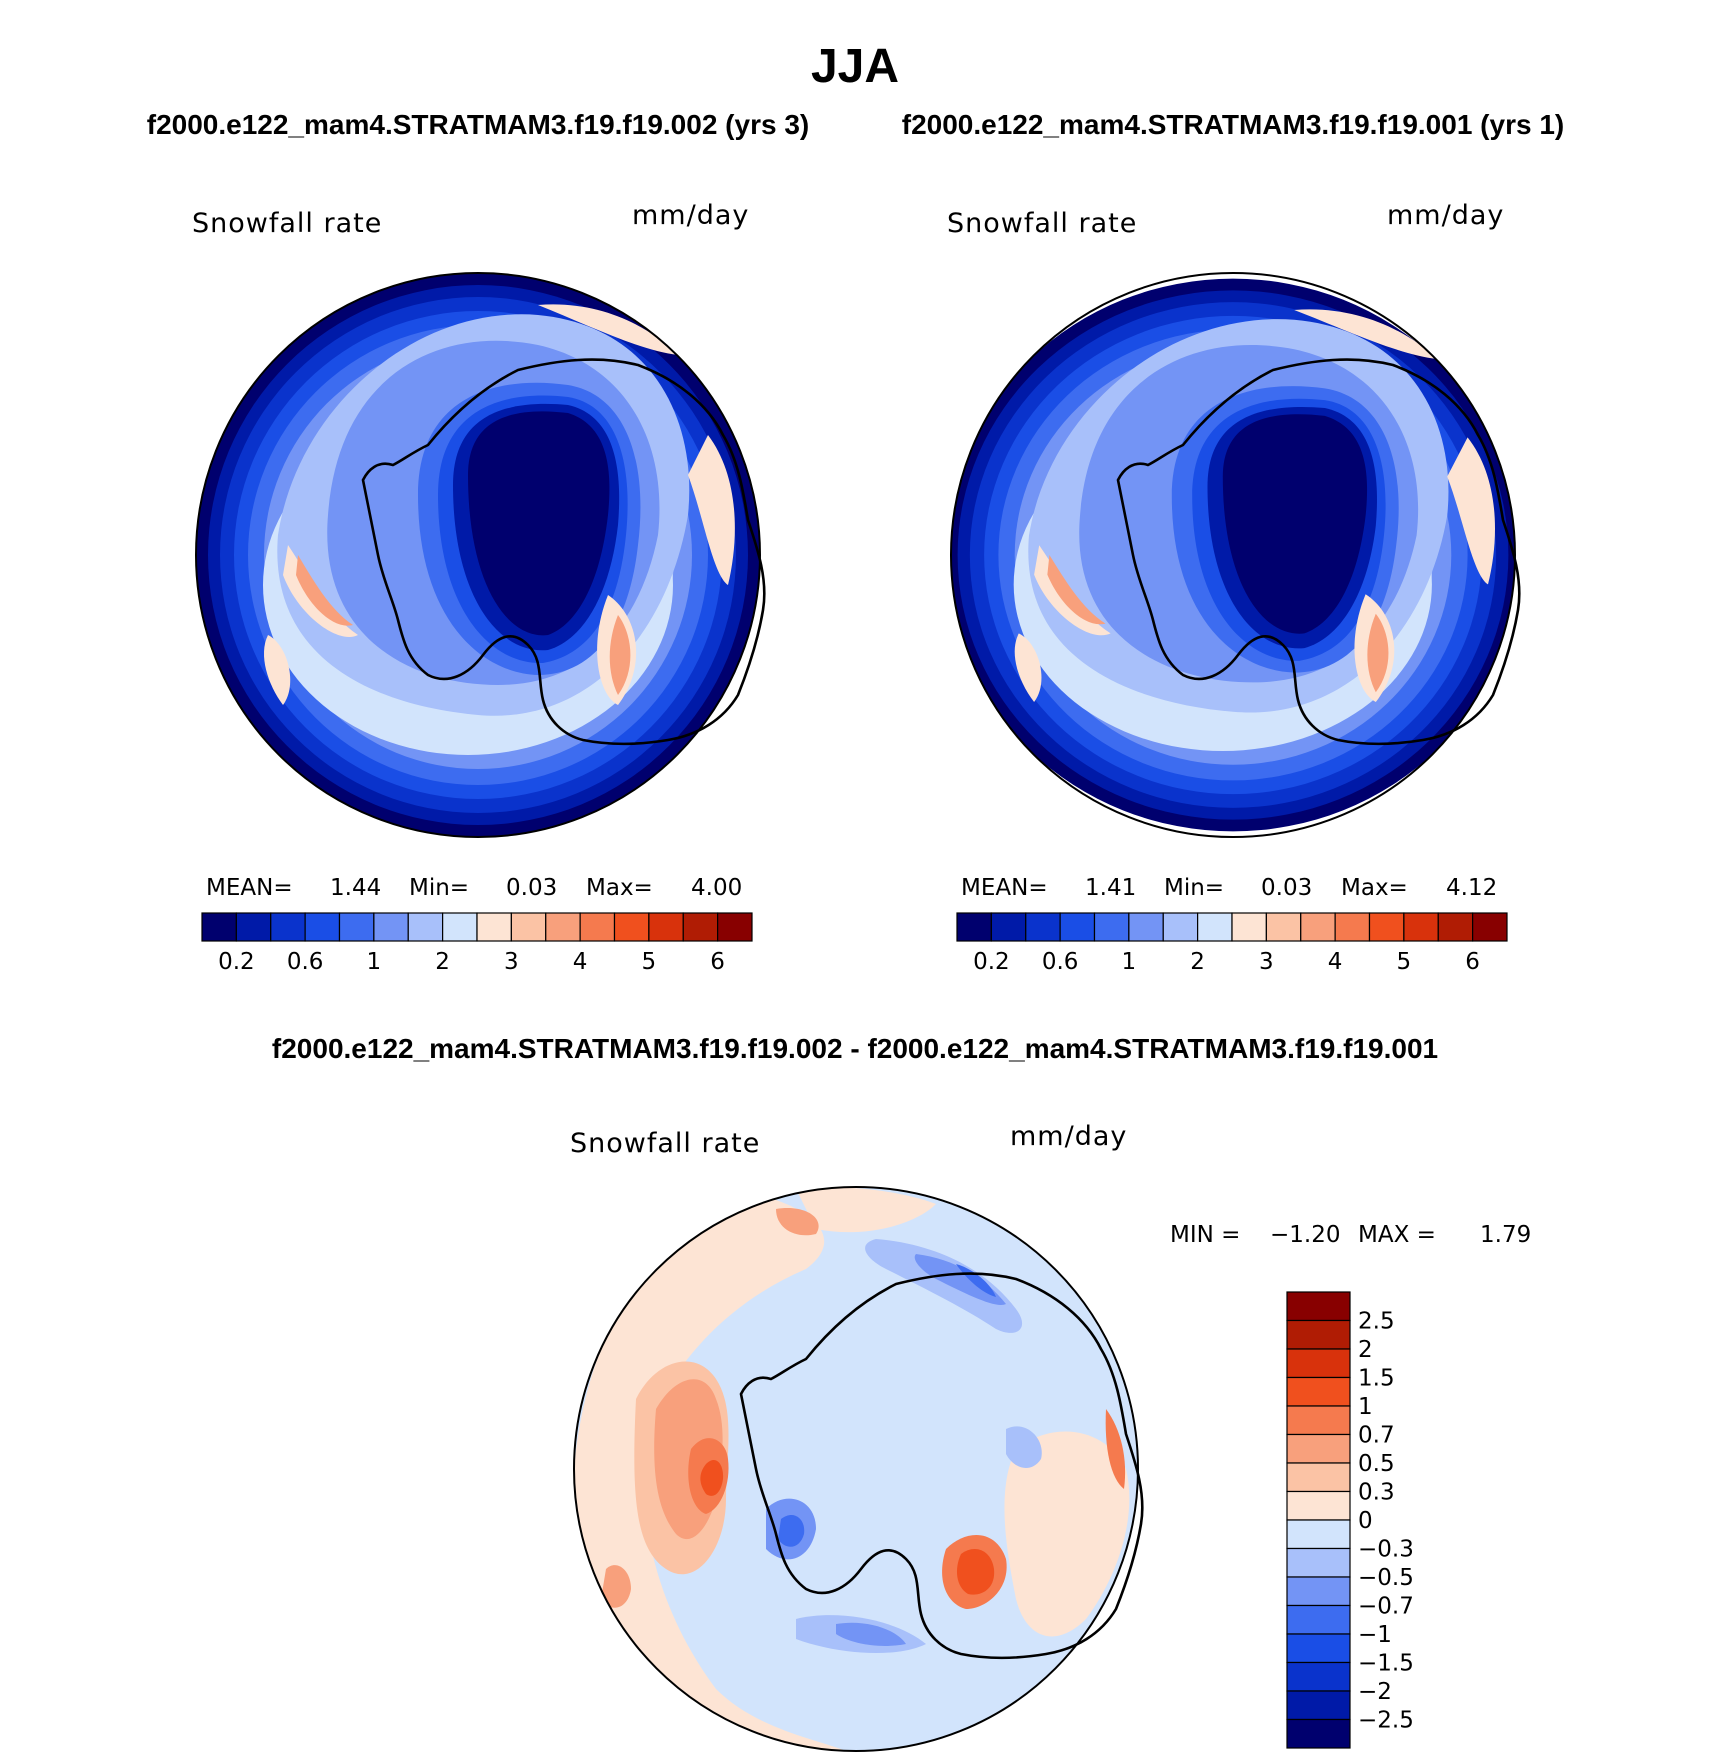 This screenshot has width=1710, height=1761. Describe the element at coordinates (1376, 1322) in the screenshot. I see `colorbar-tick-label: 2.5` at that location.